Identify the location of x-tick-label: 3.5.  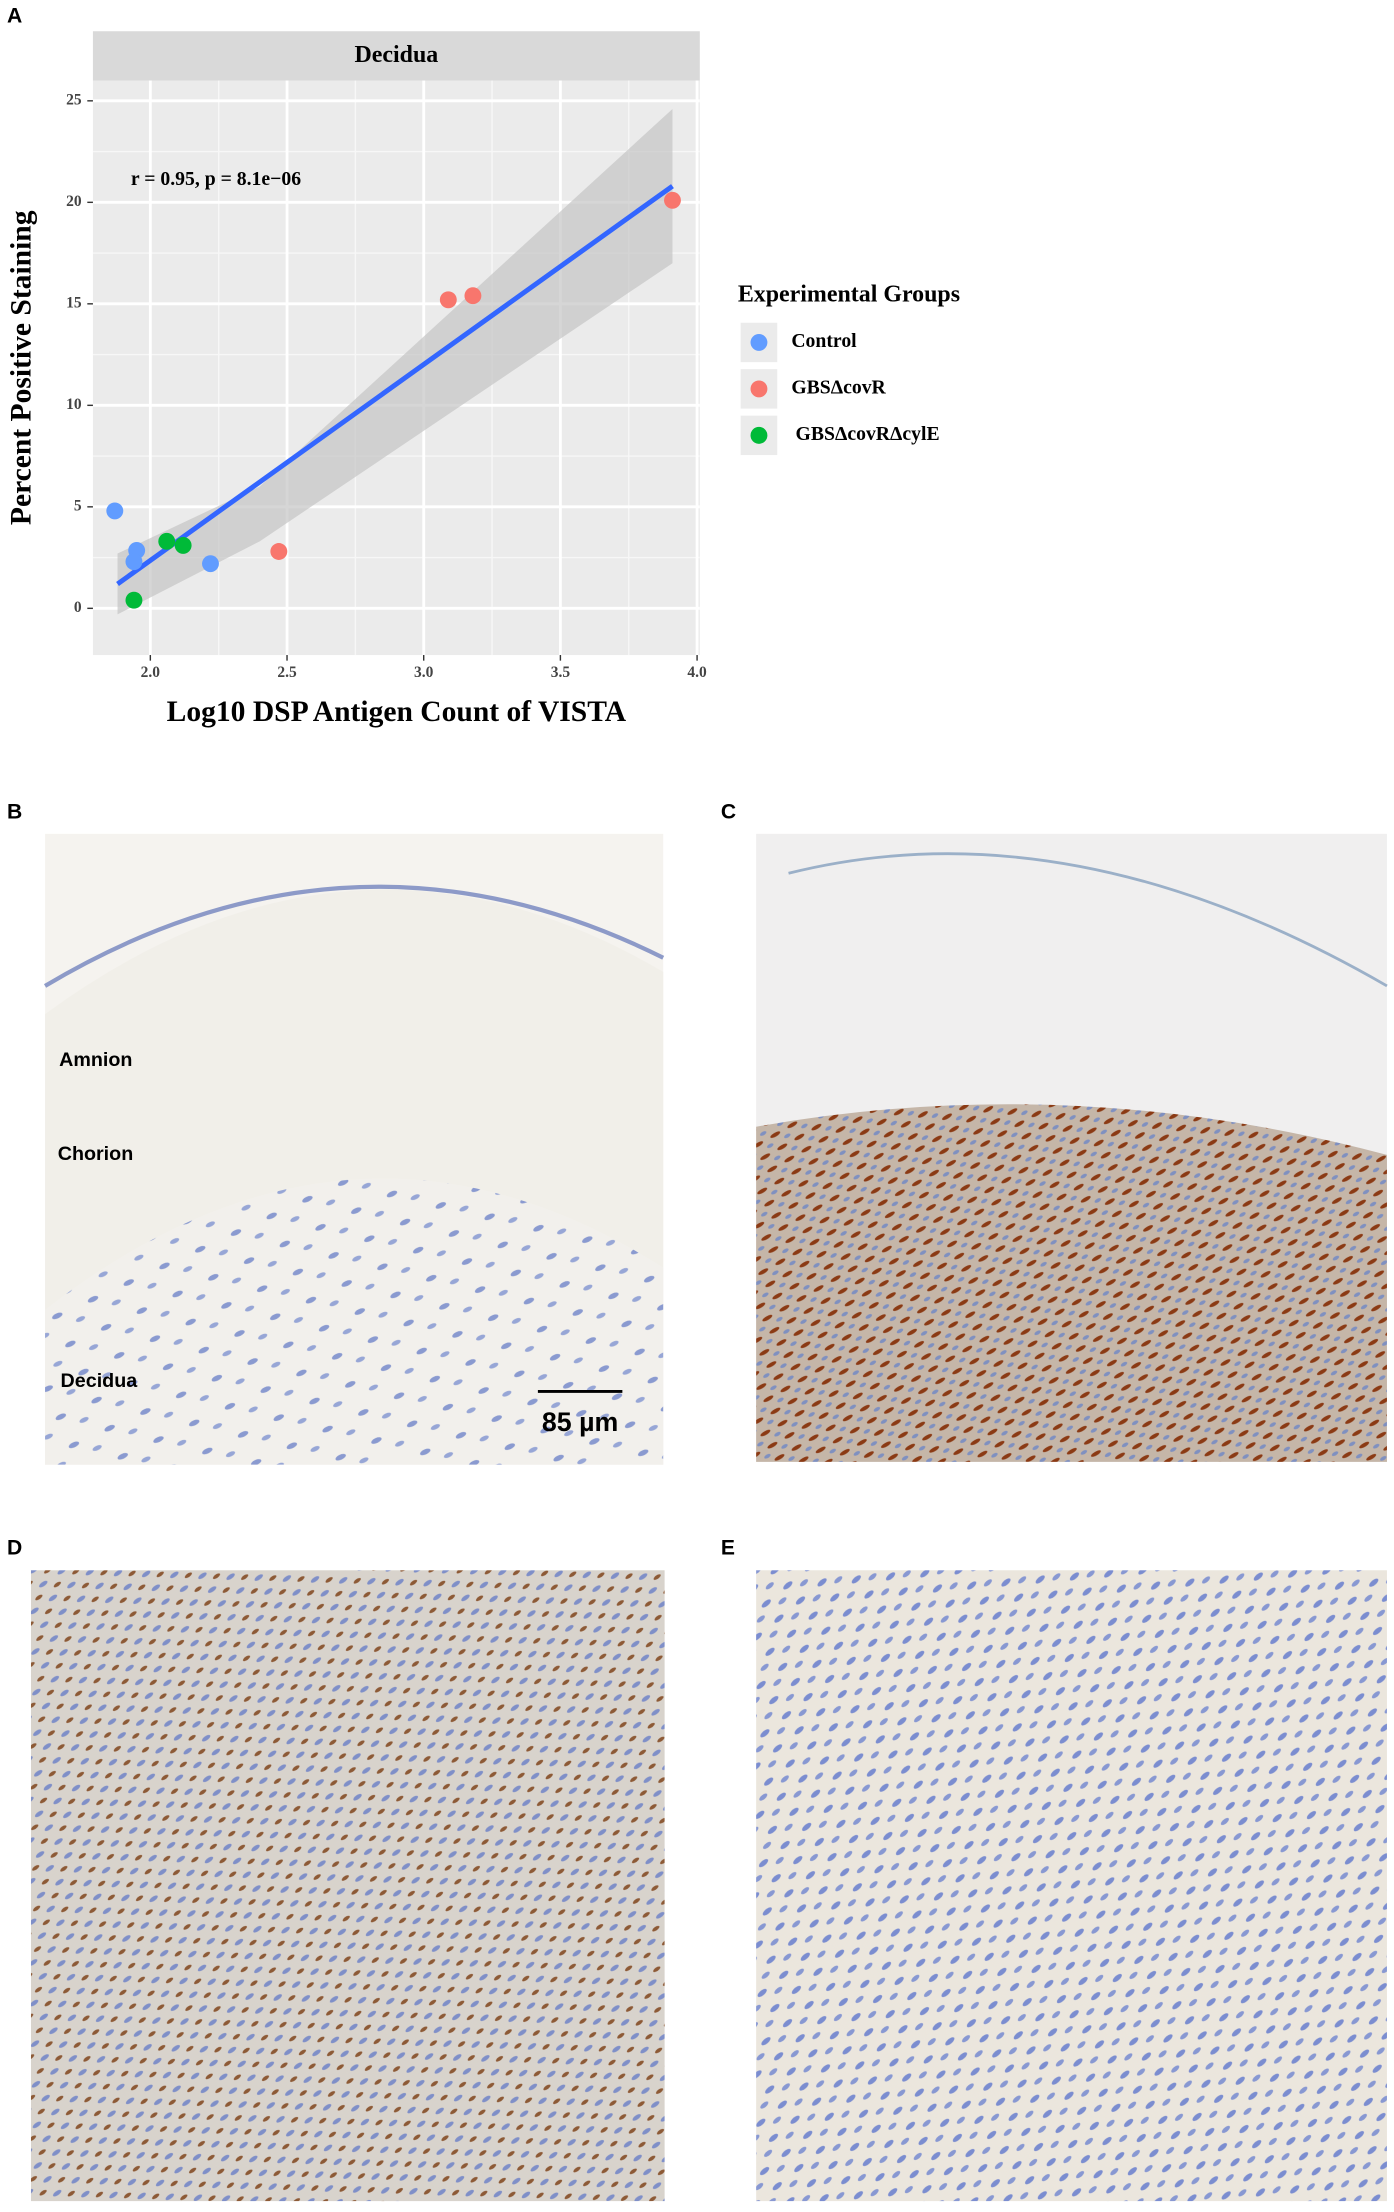
(561, 672).